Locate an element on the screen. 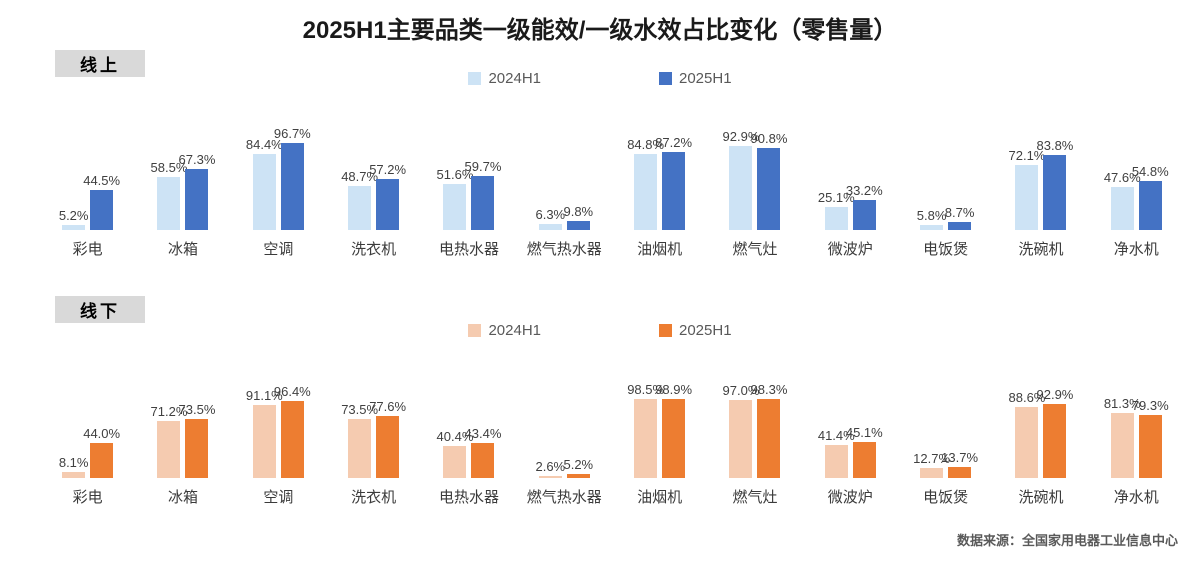 The width and height of the screenshot is (1200, 561). bar-2024h1: 92.9% is located at coordinates (741, 179).